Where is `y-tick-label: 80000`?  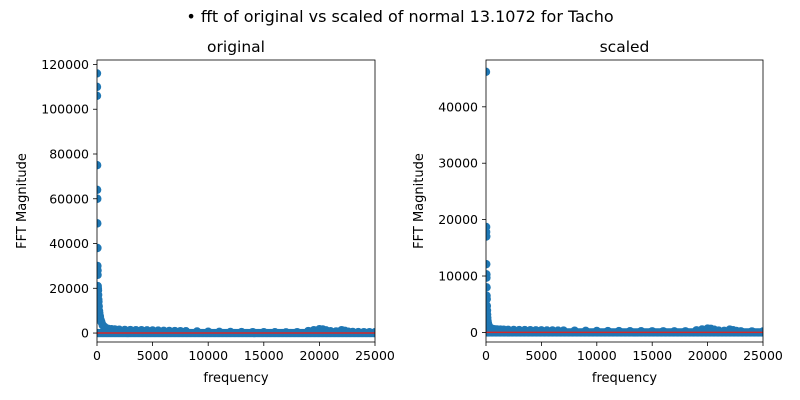 y-tick-label: 80000 is located at coordinates (69, 154).